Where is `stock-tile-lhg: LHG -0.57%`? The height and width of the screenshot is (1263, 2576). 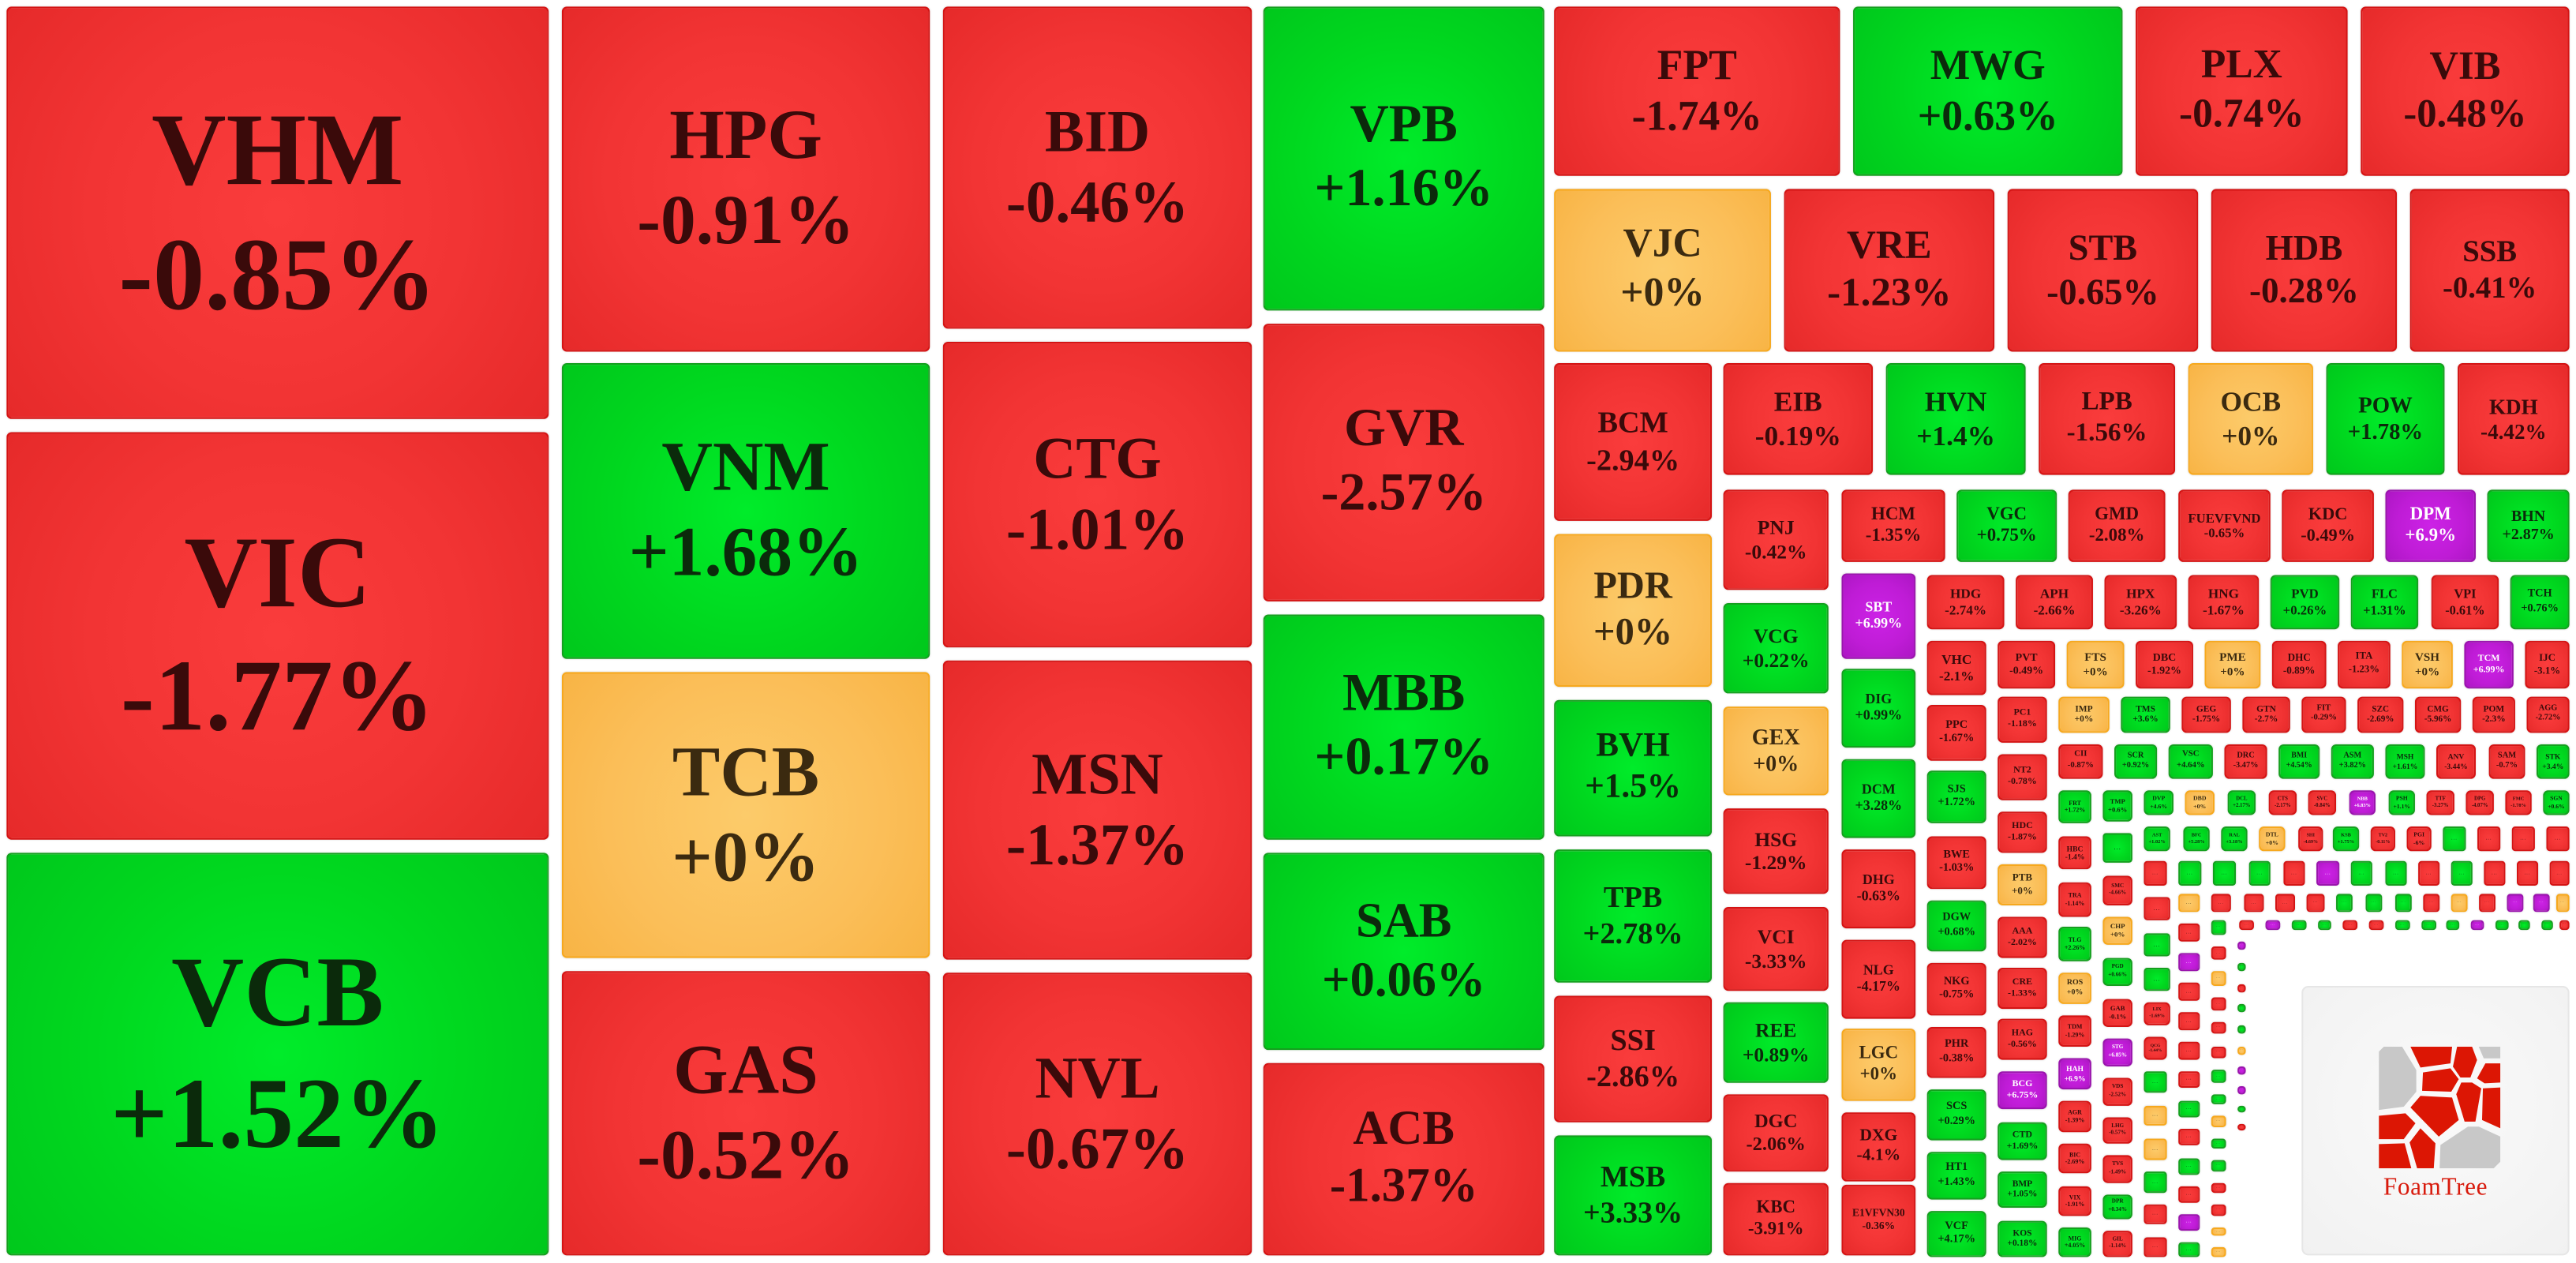
stock-tile-lhg: LHG -0.57% is located at coordinates (2117, 1130).